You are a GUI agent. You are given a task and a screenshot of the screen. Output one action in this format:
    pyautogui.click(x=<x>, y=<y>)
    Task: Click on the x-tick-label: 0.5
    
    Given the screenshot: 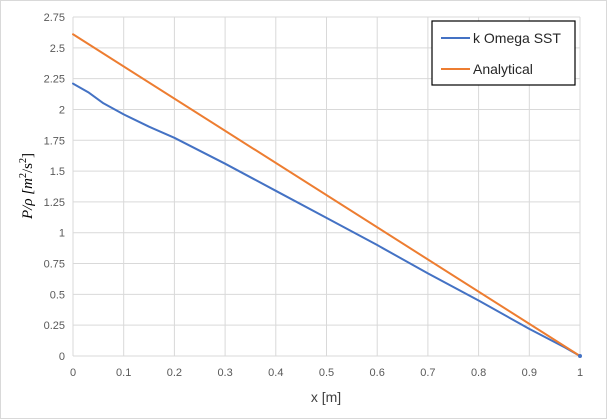 What is the action you would take?
    pyautogui.click(x=326, y=373)
    